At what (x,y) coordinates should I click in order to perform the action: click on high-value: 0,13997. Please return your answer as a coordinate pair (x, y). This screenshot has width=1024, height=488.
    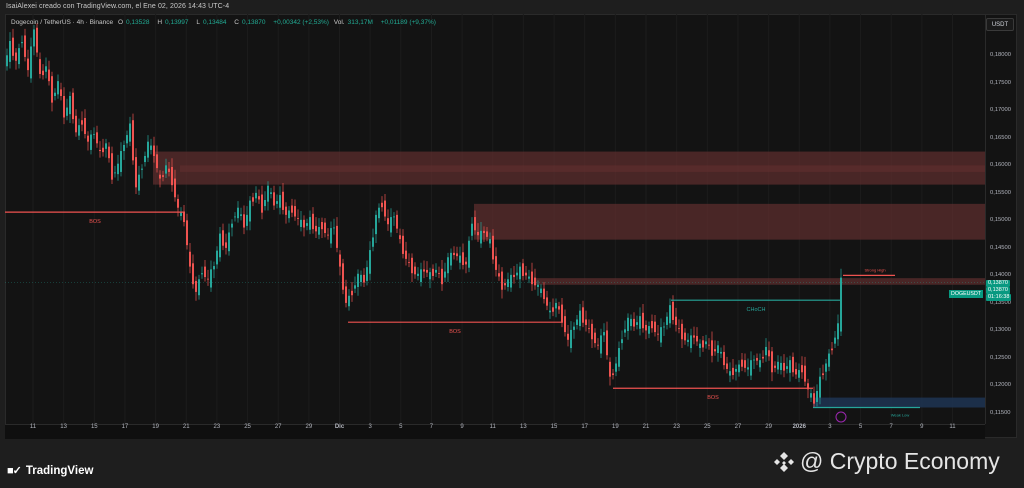
    Looking at the image, I should click on (177, 22).